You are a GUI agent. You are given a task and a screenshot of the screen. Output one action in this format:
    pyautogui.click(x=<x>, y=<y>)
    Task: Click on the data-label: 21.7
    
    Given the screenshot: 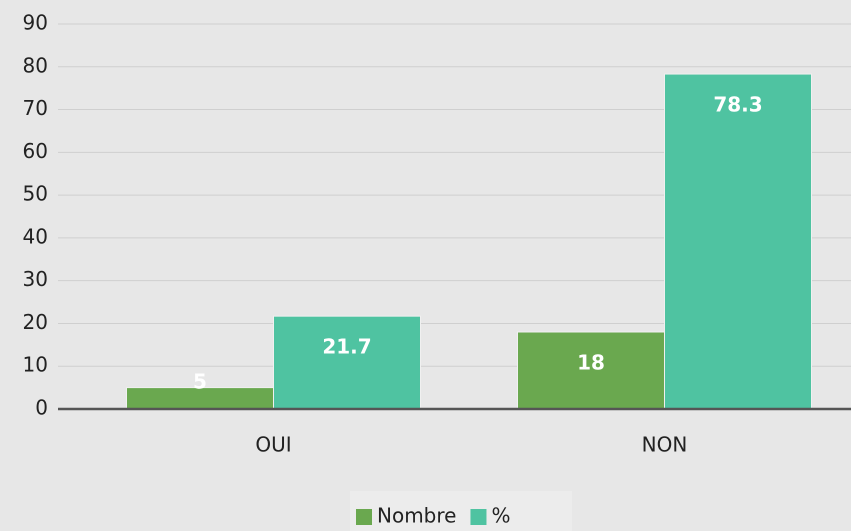 What is the action you would take?
    pyautogui.click(x=346, y=347)
    